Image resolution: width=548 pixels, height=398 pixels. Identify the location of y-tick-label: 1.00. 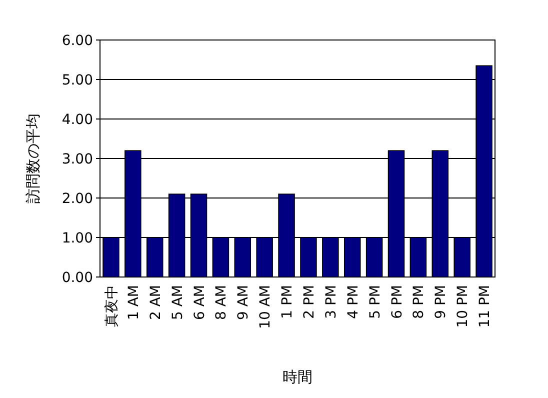
(77, 238).